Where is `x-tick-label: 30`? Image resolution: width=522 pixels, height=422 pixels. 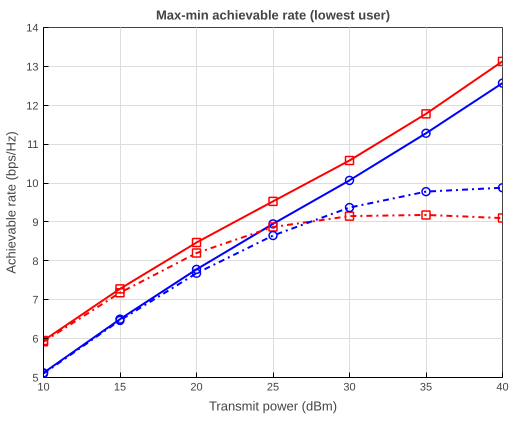 x-tick-label: 30 is located at coordinates (349, 388).